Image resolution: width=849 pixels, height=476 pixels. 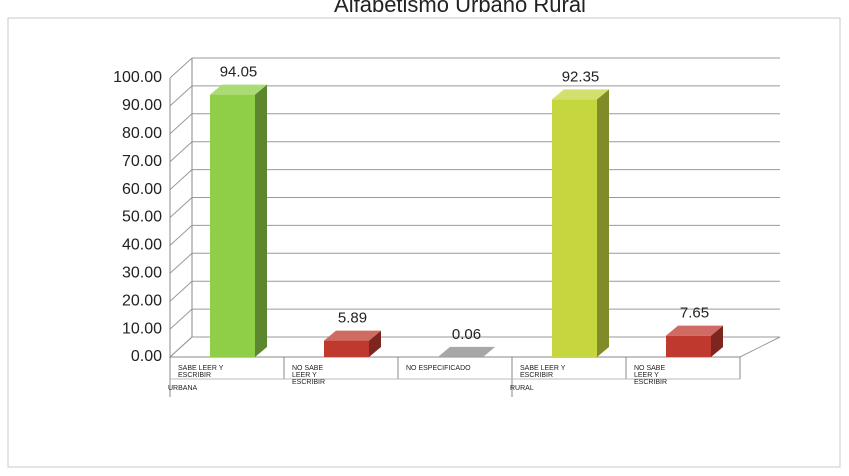 What do you see at coordinates (142, 300) in the screenshot?
I see `y-tick-label: 20.00` at bounding box center [142, 300].